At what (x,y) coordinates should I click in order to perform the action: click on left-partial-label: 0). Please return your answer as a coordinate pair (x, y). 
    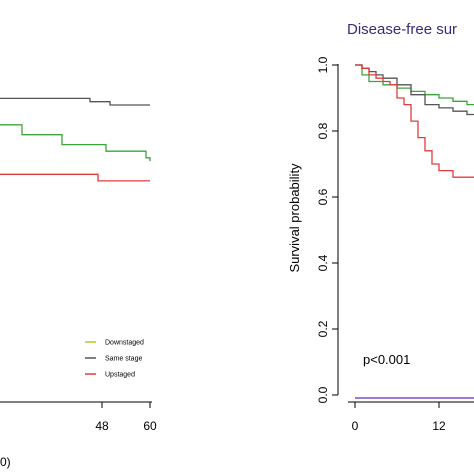
    Looking at the image, I should click on (5, 462).